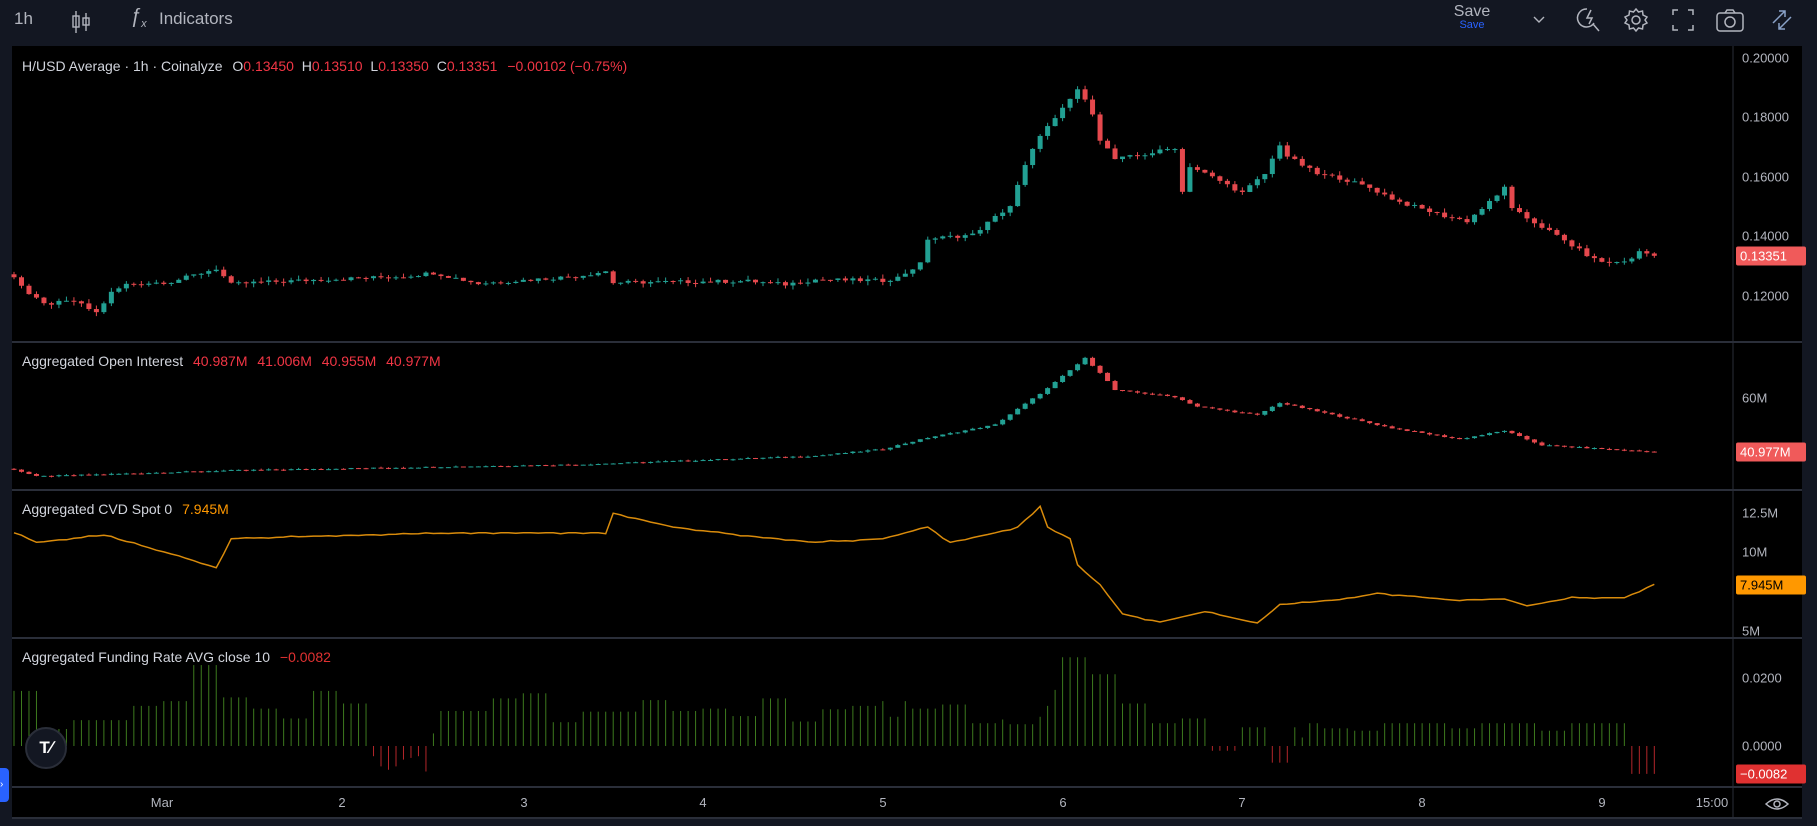 This screenshot has height=826, width=1817. I want to click on interval-button: 1h, so click(23, 18).